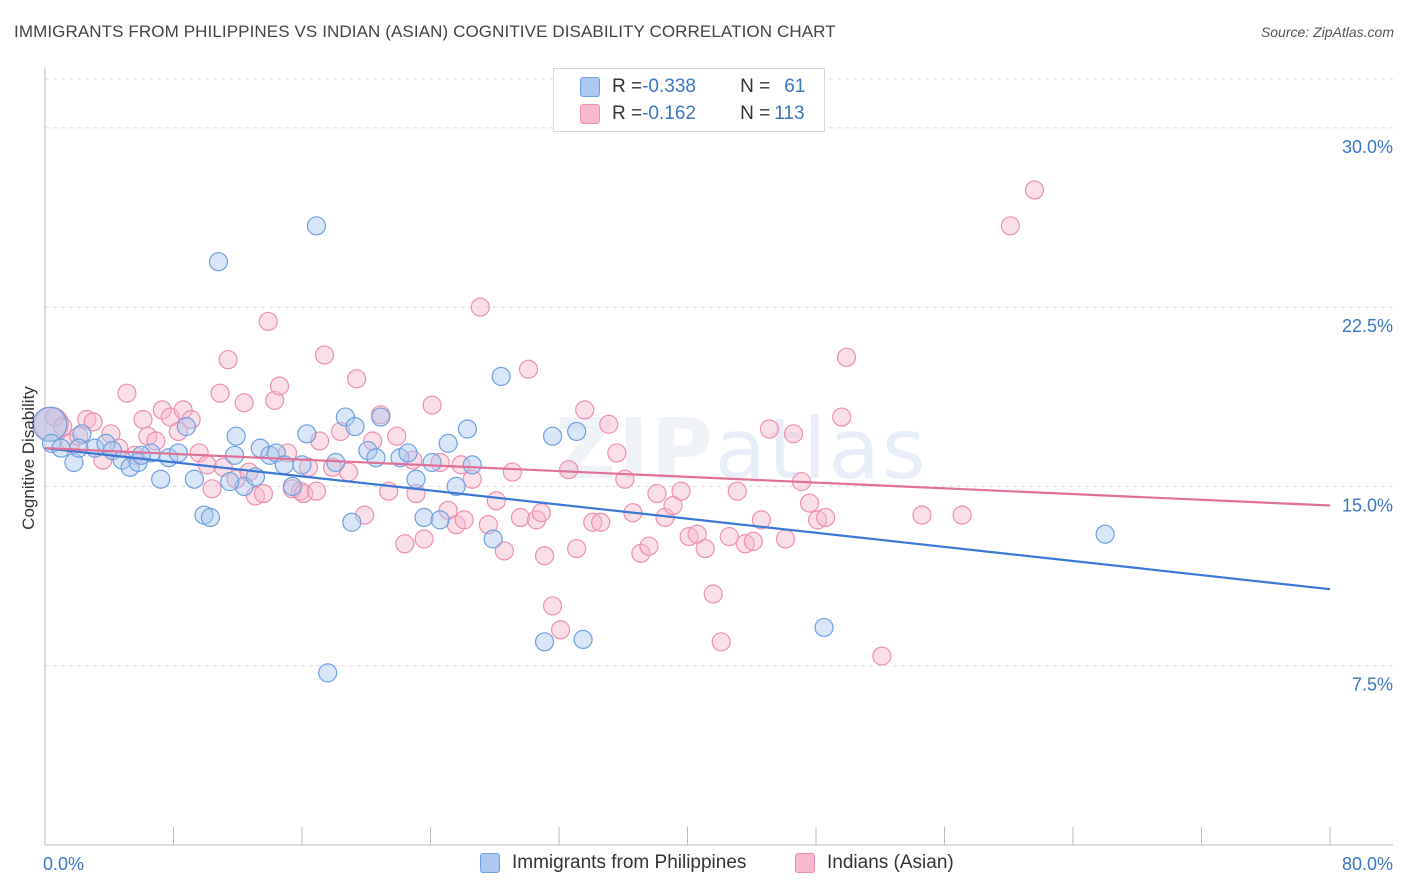  What do you see at coordinates (669, 113) in the screenshot?
I see `r-value: -0.162` at bounding box center [669, 113].